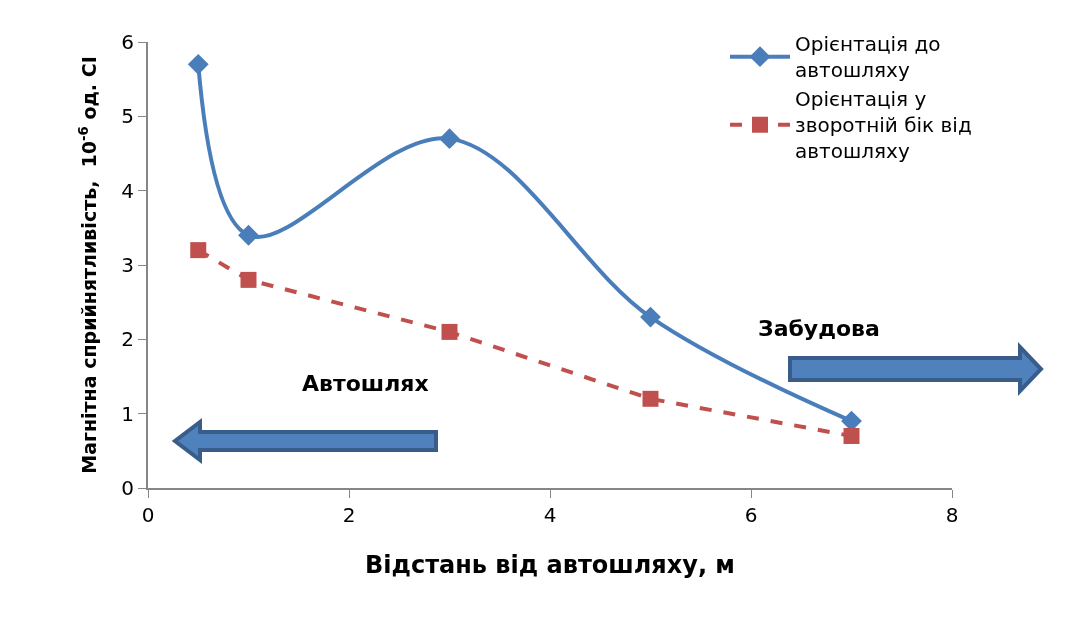 The height and width of the screenshot is (641, 1067). I want to click on x-tick-label: 0, so click(148, 515).